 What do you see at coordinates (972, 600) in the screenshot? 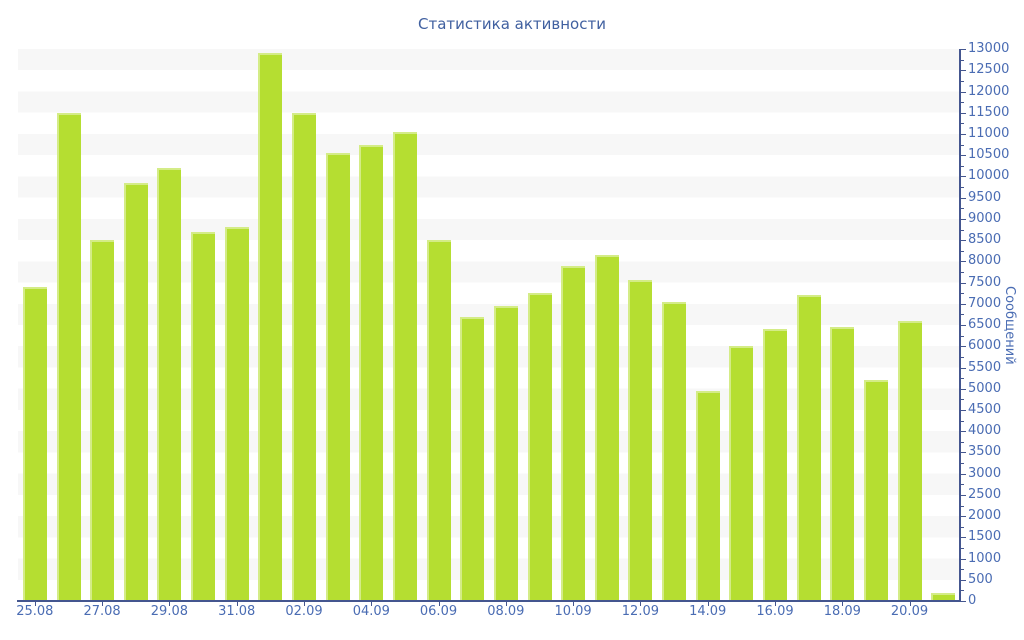
I see `y-tick-label: 0` at bounding box center [972, 600].